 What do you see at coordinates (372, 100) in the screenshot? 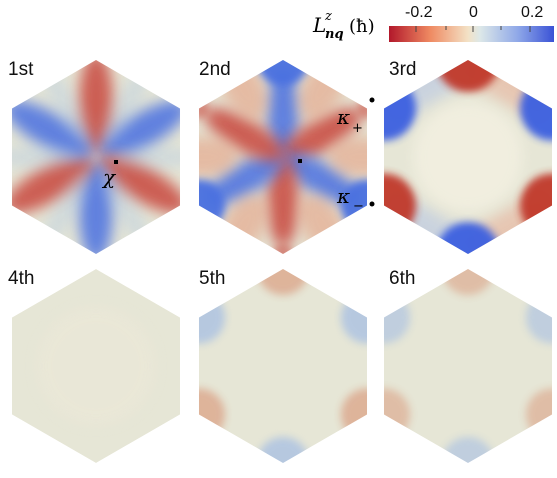
I see `kappa-plus-point-marker` at bounding box center [372, 100].